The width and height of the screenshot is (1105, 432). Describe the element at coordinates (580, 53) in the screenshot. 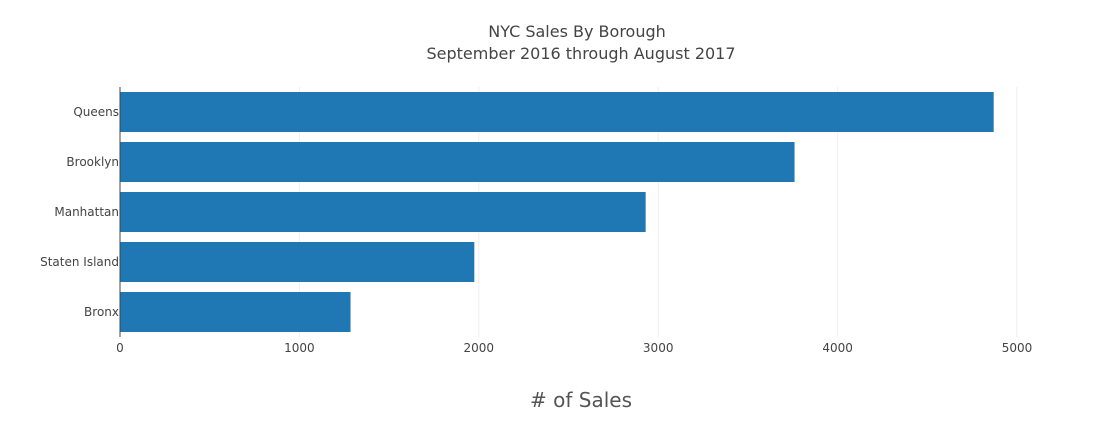

I see `chart-subtitle: September 2016 through August 2017` at that location.